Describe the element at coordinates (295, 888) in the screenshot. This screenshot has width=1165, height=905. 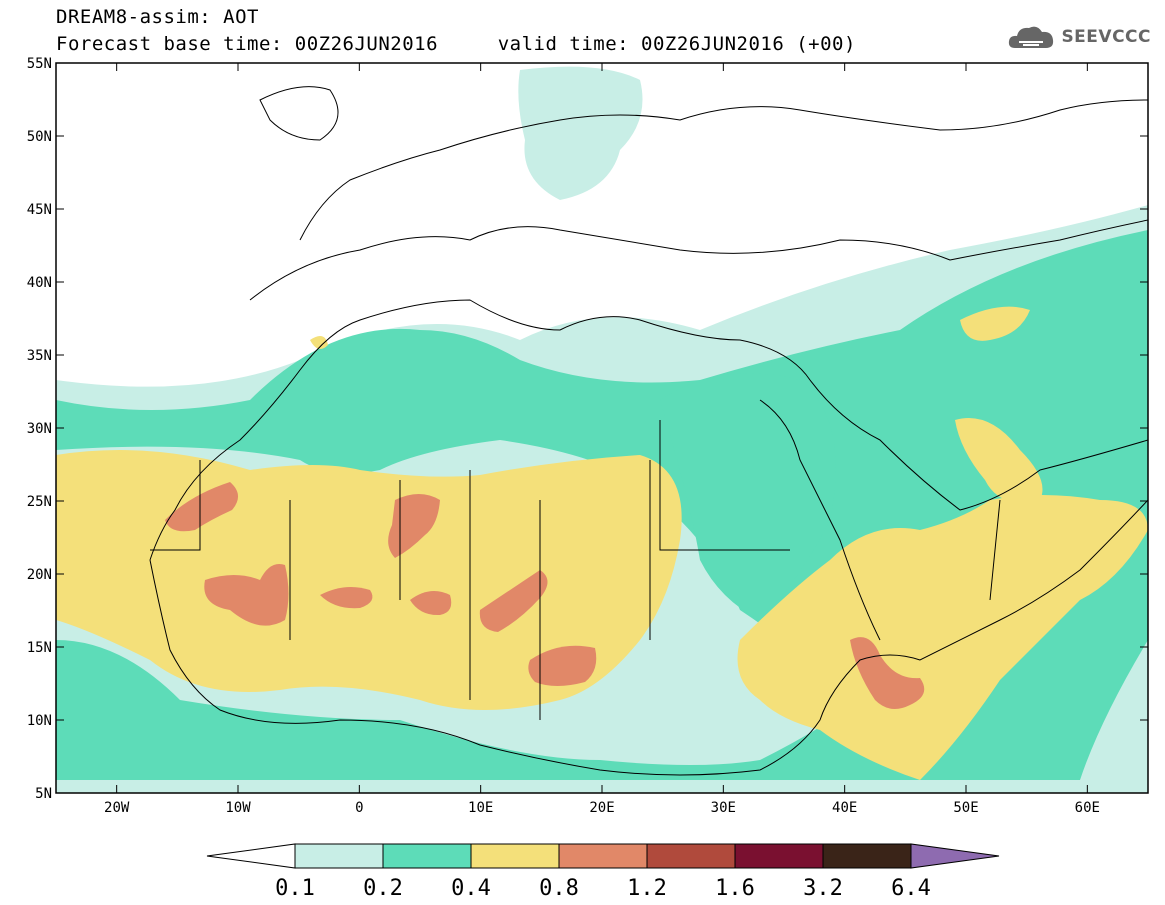
I see `colorbar-label: 0.1` at that location.